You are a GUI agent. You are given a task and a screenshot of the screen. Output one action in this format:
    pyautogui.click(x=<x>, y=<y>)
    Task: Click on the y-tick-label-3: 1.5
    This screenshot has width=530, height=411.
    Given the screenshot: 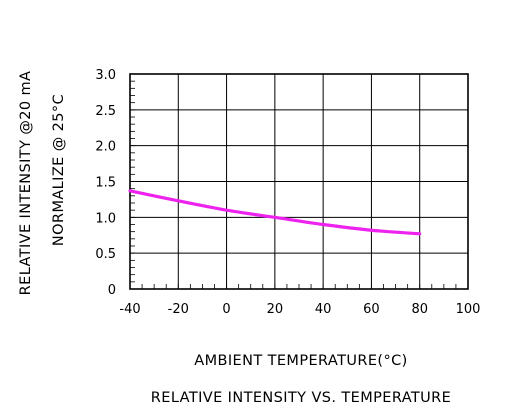 What is the action you would take?
    pyautogui.click(x=105, y=183)
    